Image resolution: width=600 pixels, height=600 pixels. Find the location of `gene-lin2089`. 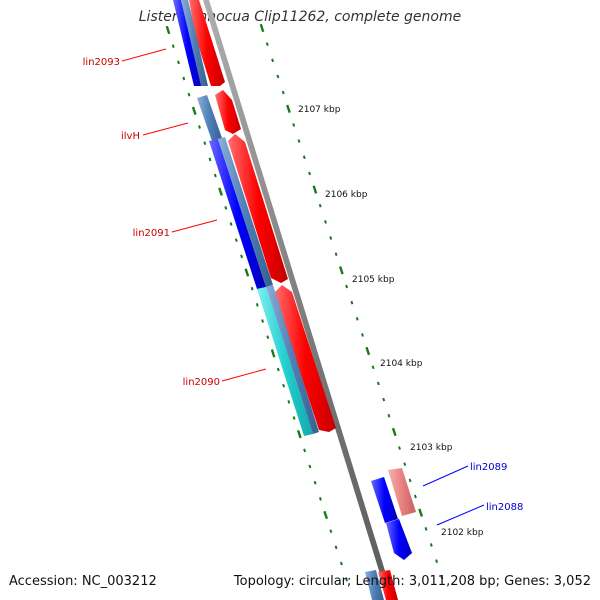

gene-lin2089 is located at coordinates (384, 500).